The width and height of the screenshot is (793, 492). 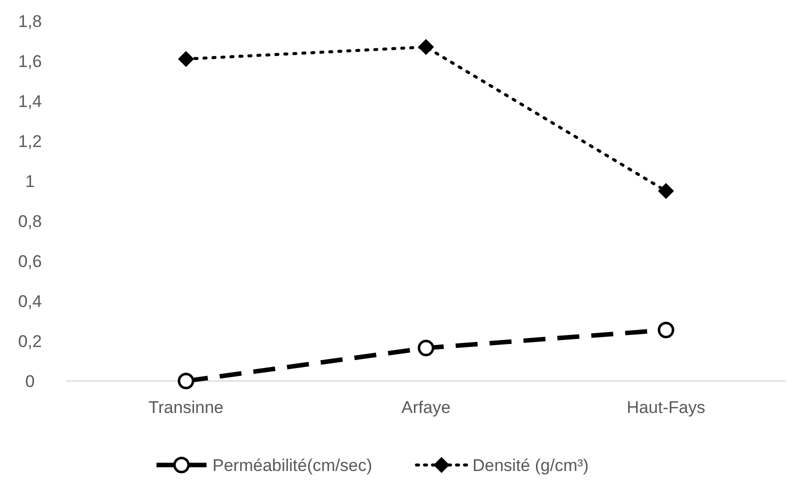 What do you see at coordinates (30, 181) in the screenshot?
I see `y-tick-label: 1` at bounding box center [30, 181].